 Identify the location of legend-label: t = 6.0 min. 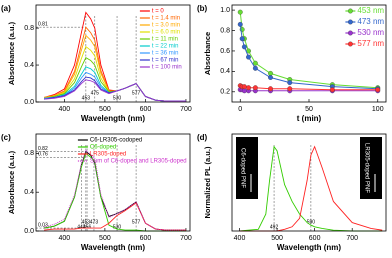
(166, 33).